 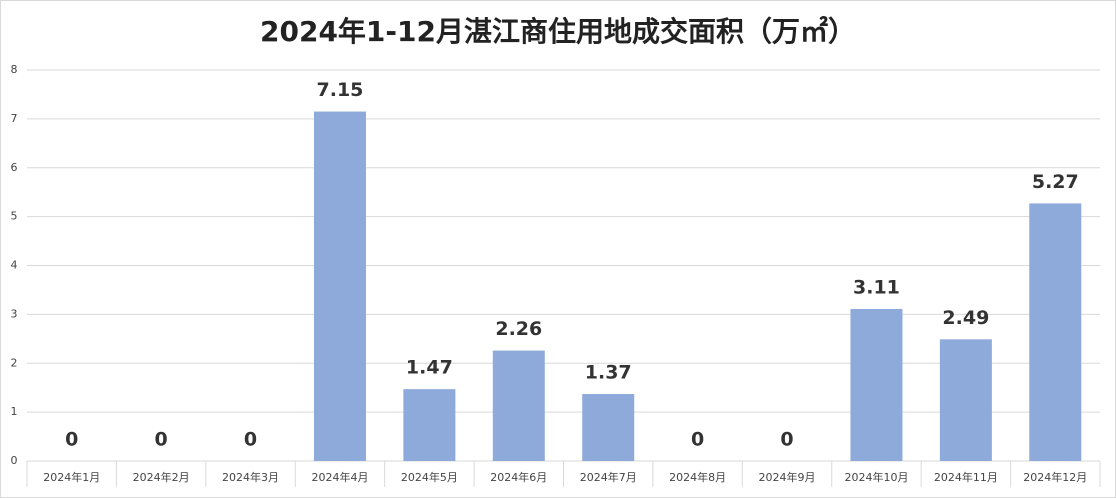 What do you see at coordinates (339, 477) in the screenshot?
I see `x-tick-label: 2024年4月` at bounding box center [339, 477].